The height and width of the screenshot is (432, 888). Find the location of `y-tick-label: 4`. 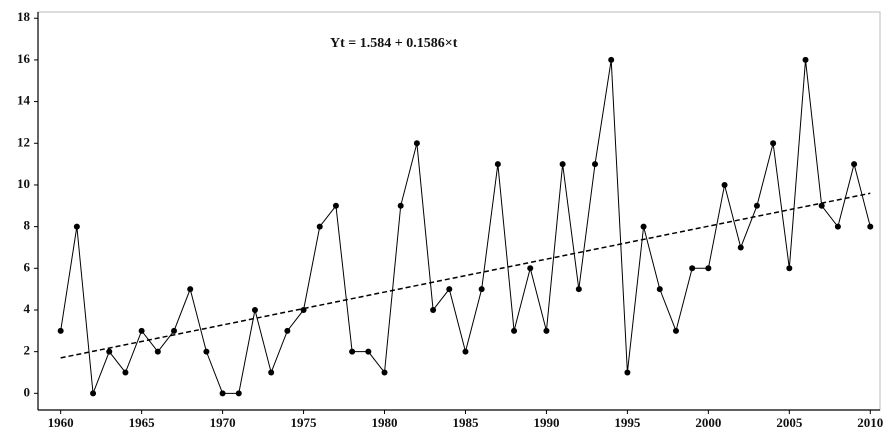

y-tick-label: 4 is located at coordinates (27, 308).